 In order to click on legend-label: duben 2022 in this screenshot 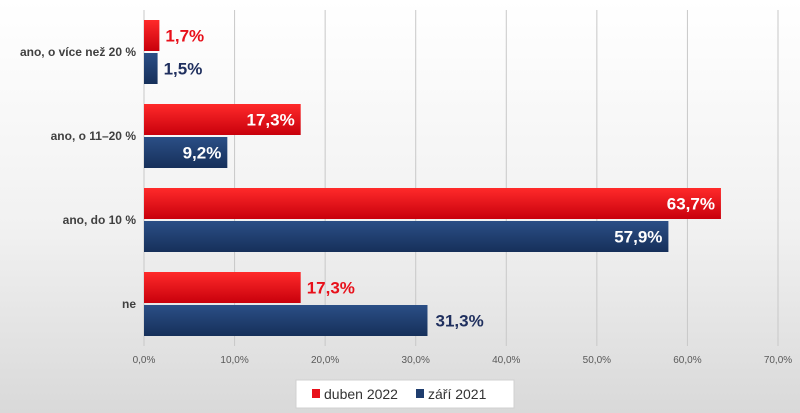, I will do `click(361, 394)`.